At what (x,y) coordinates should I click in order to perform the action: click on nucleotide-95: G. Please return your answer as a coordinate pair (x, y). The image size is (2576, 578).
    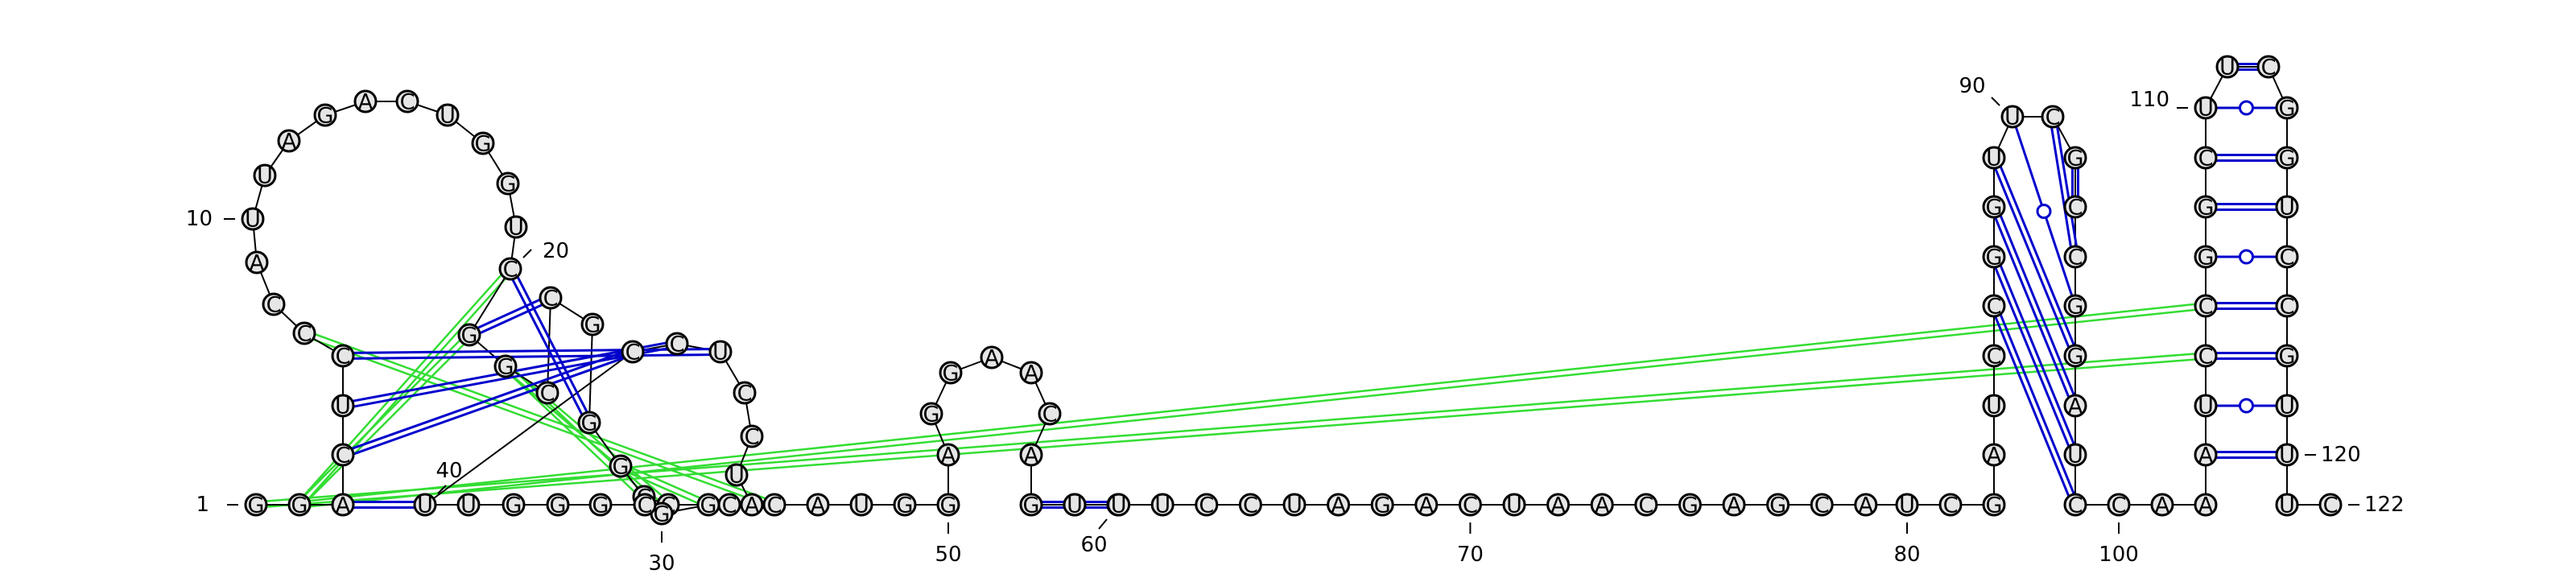
    Looking at the image, I should click on (2075, 307).